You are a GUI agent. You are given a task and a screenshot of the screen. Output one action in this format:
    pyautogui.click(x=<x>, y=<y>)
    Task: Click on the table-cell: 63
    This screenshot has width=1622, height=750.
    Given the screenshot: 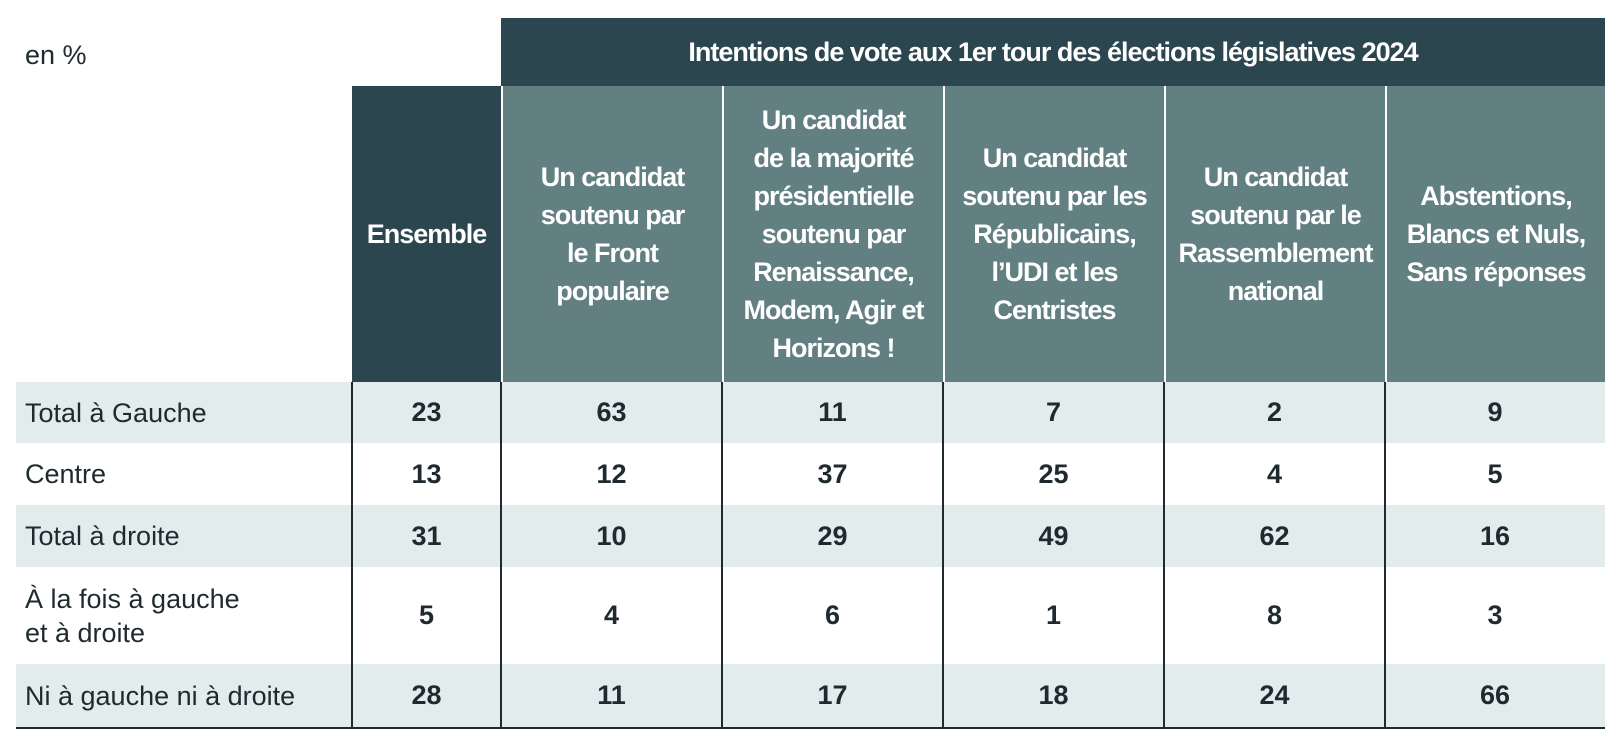 What is the action you would take?
    pyautogui.click(x=611, y=412)
    